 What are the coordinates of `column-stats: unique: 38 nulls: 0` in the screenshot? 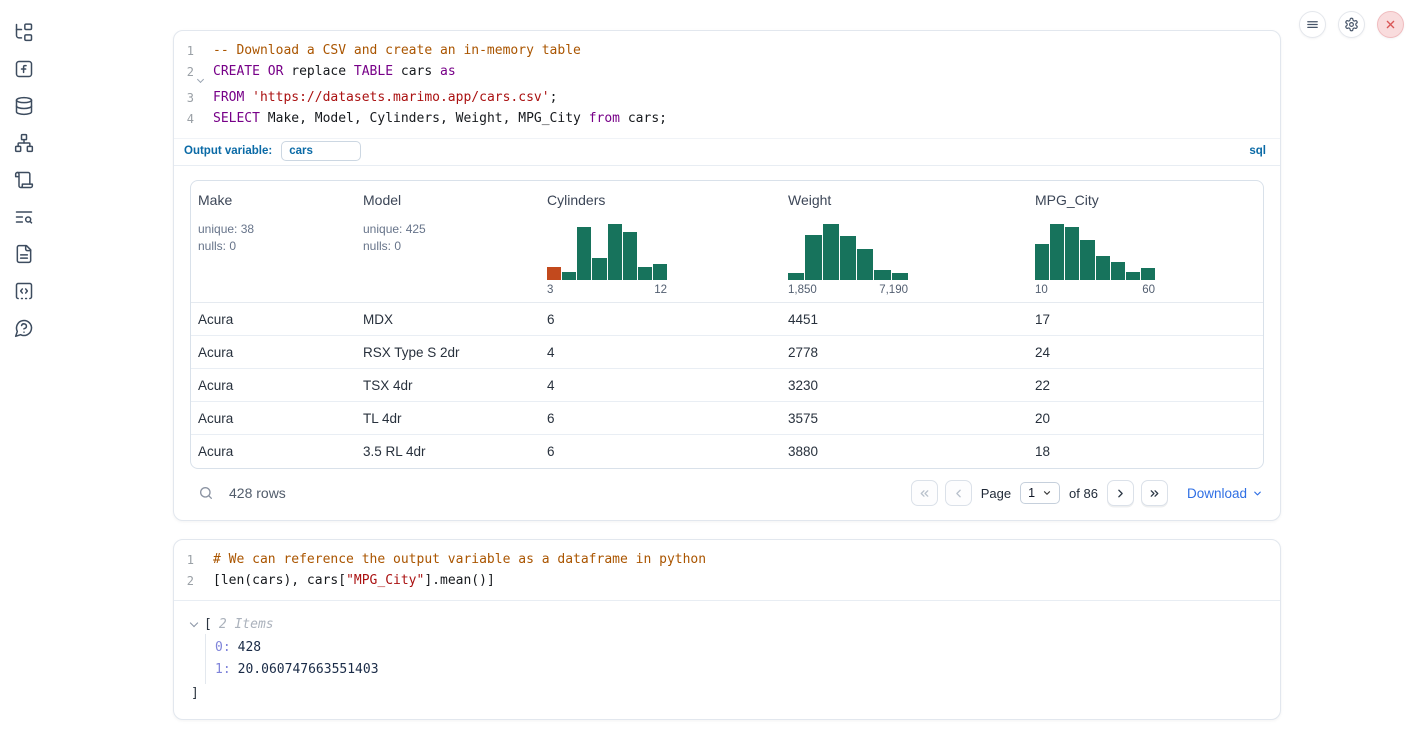 It's located at (273, 237).